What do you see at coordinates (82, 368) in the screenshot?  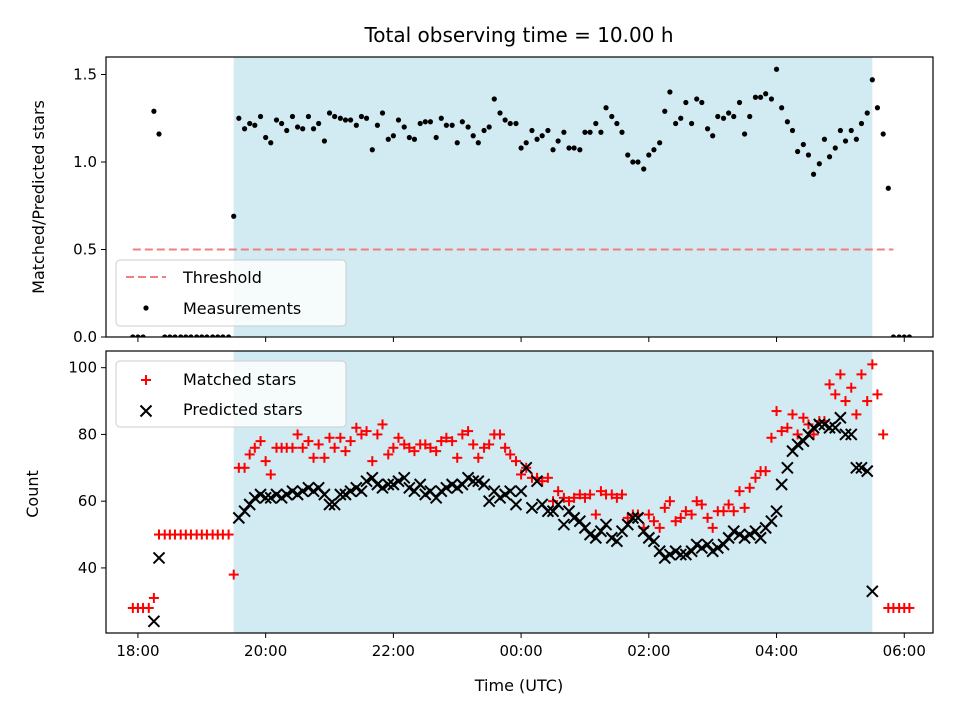 I see `bottom-y-tick-label: 100` at bounding box center [82, 368].